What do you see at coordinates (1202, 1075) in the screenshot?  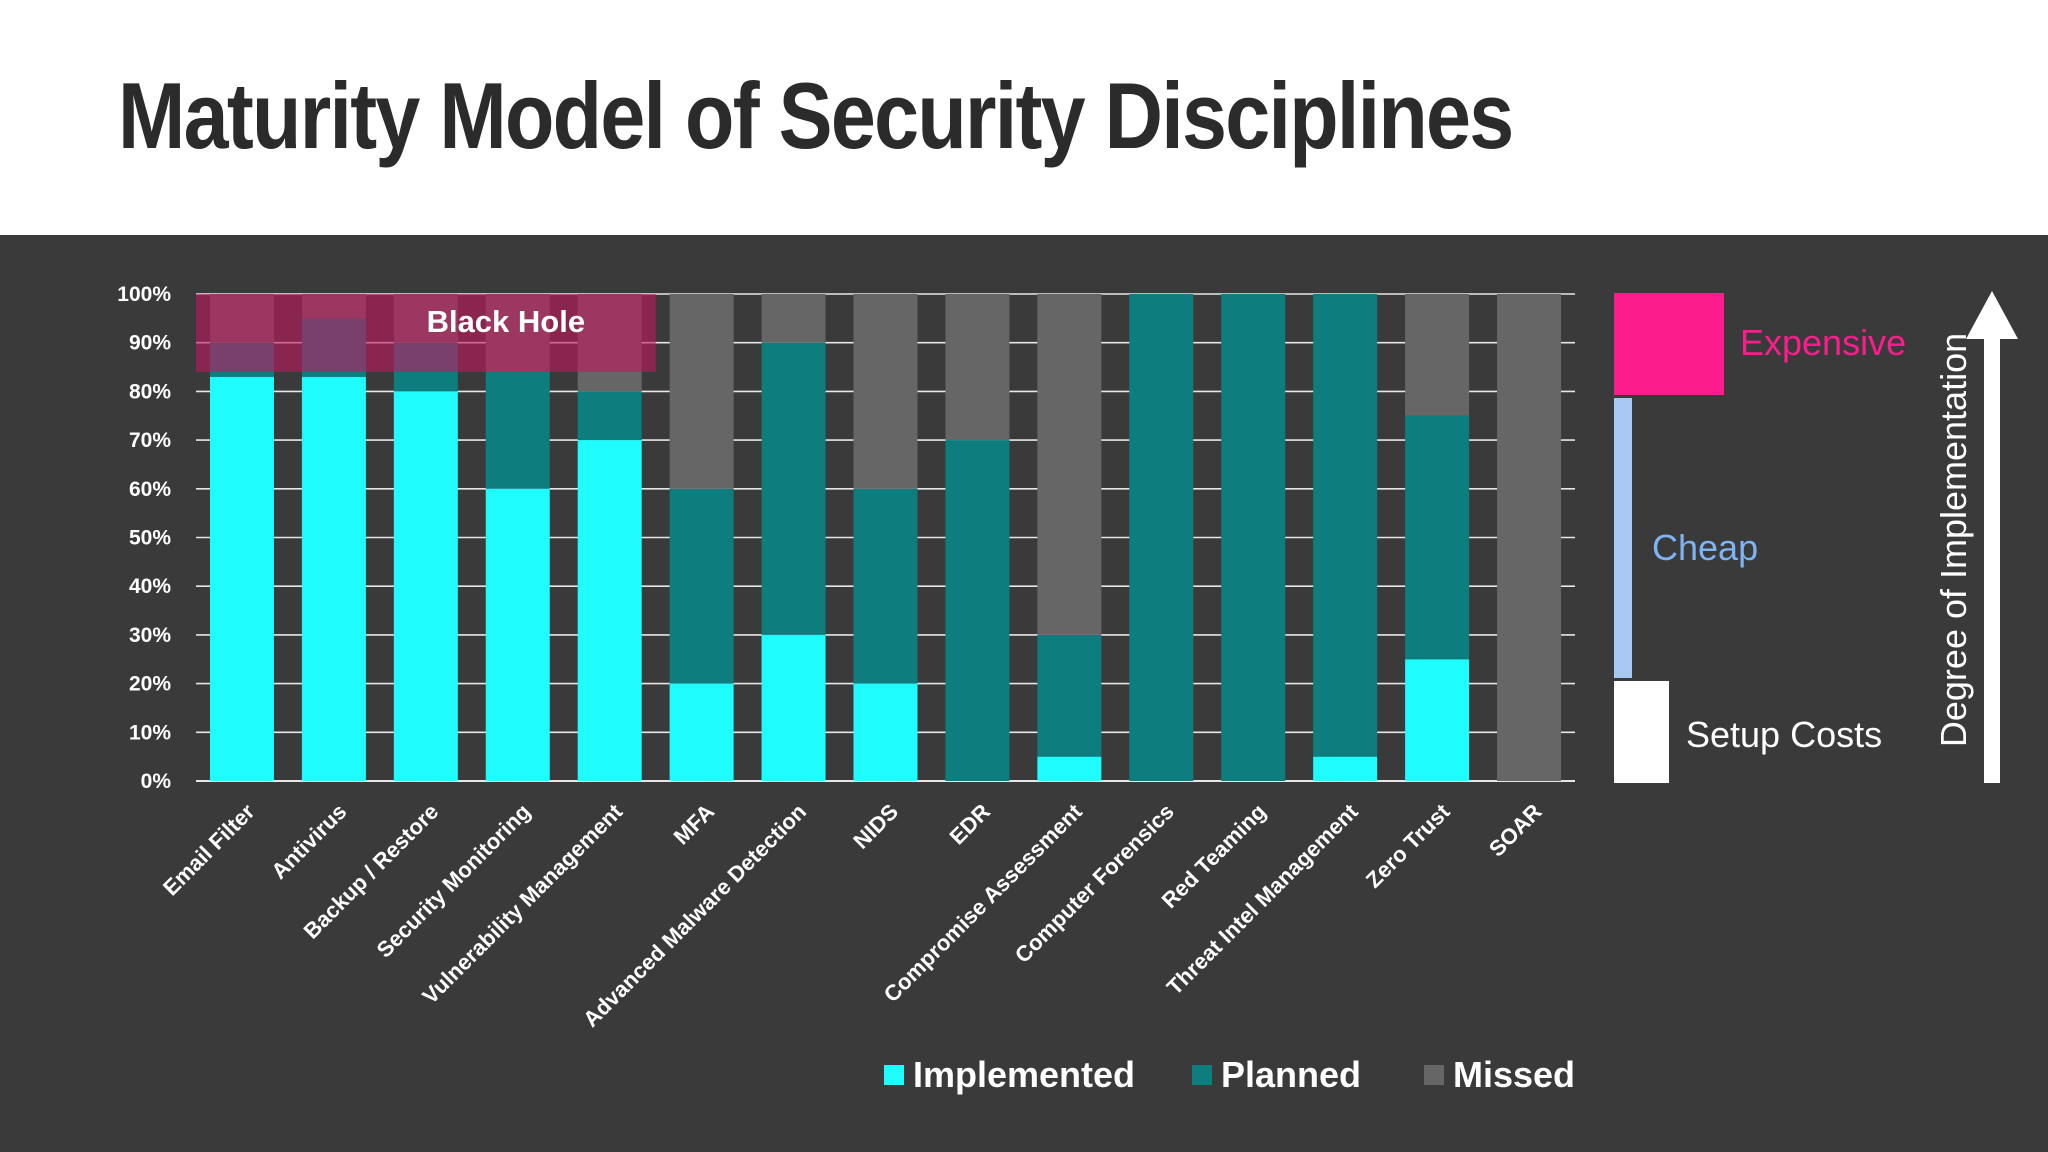 I see `legend-swatch-planned` at bounding box center [1202, 1075].